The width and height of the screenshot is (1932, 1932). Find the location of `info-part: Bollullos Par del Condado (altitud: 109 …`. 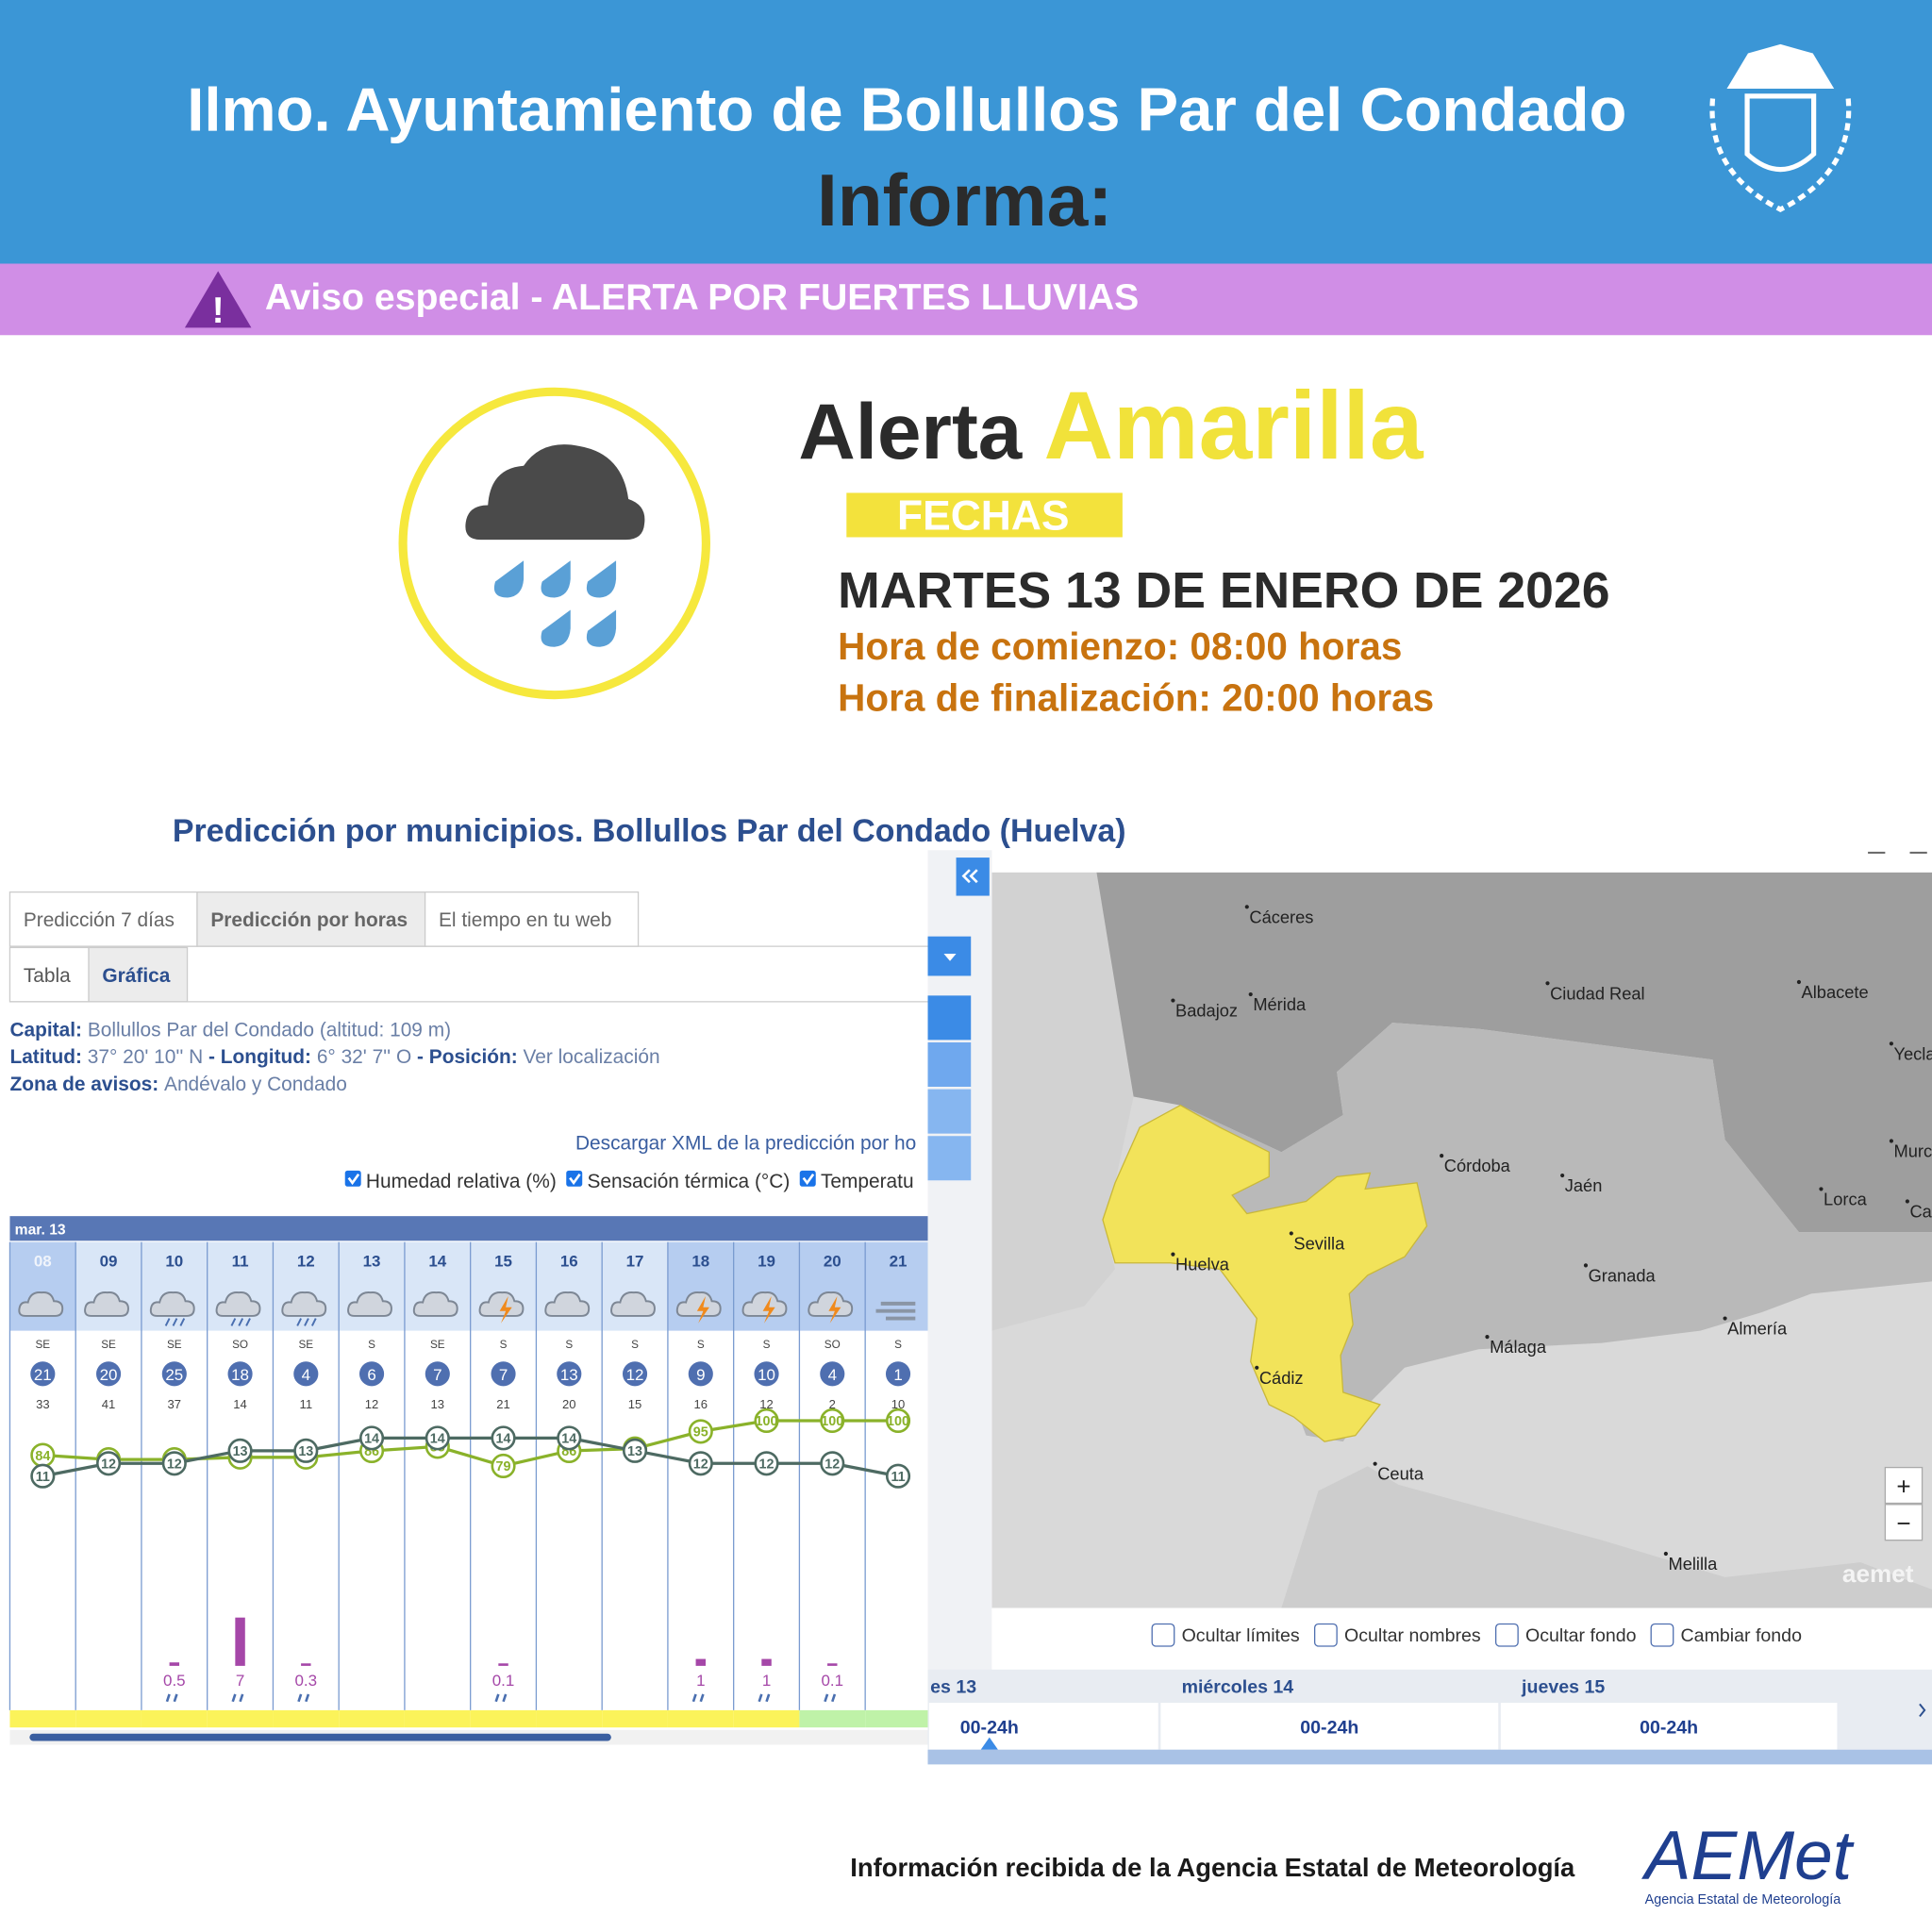

info-part: Bollullos Par del Condado (altitud: 109 … is located at coordinates (269, 1030).